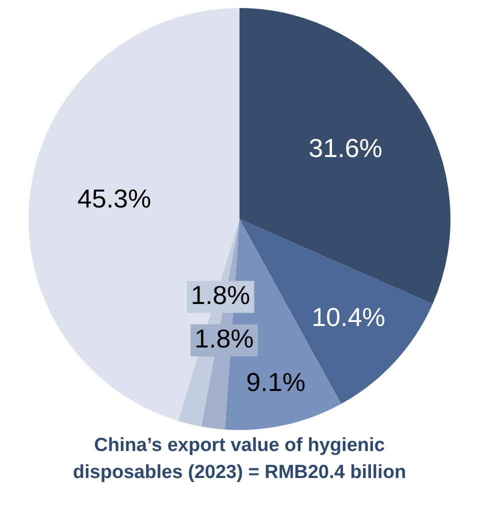  I want to click on data-label: 10.4%, so click(349, 317).